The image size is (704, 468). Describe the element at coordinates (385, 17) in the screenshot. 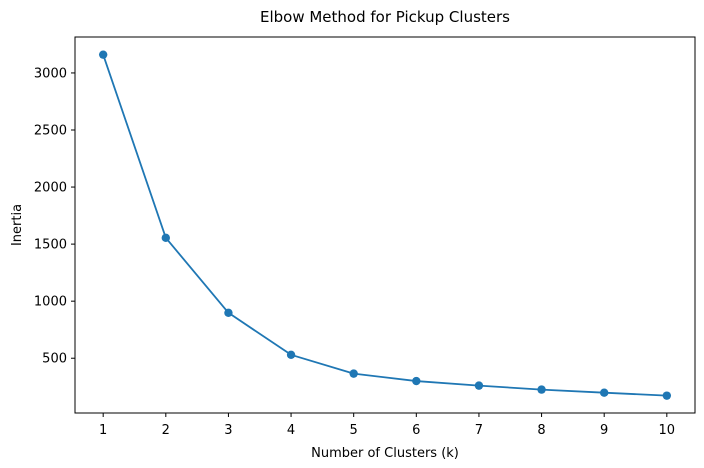

I see `chart-title: Elbow Method for Pickup Clusters` at that location.